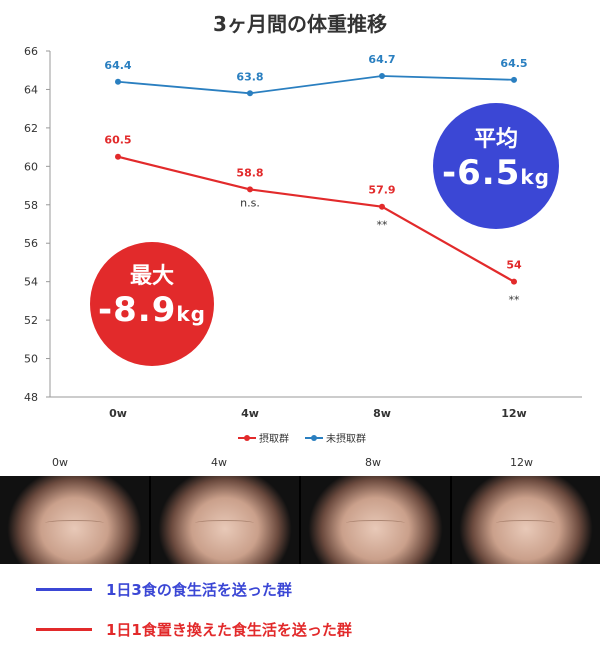 Image resolution: width=600 pixels, height=658 pixels. What do you see at coordinates (521, 462) in the screenshot?
I see `photo-label-12w: 12w` at bounding box center [521, 462].